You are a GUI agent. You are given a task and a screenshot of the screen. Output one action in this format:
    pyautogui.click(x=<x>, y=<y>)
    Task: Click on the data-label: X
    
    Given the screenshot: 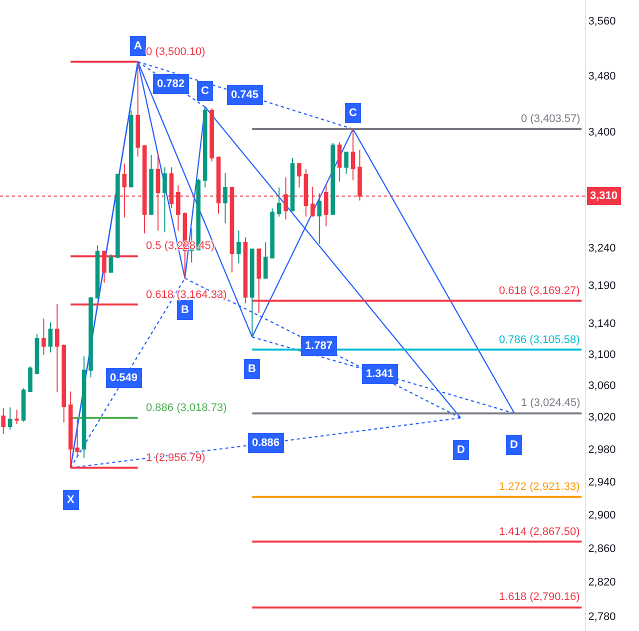 What is the action you would take?
    pyautogui.click(x=71, y=500)
    